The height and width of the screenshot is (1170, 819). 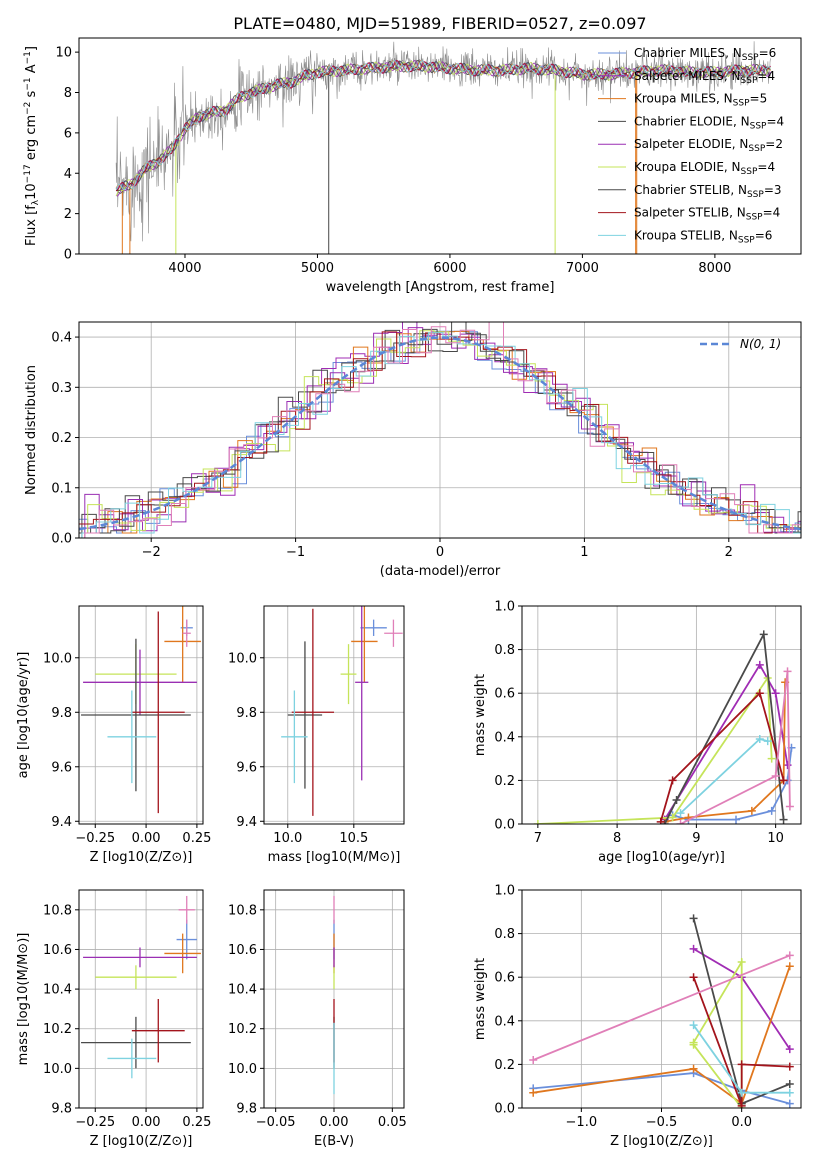 What do you see at coordinates (151, 552) in the screenshot?
I see `x-tick-label: −2` at bounding box center [151, 552].